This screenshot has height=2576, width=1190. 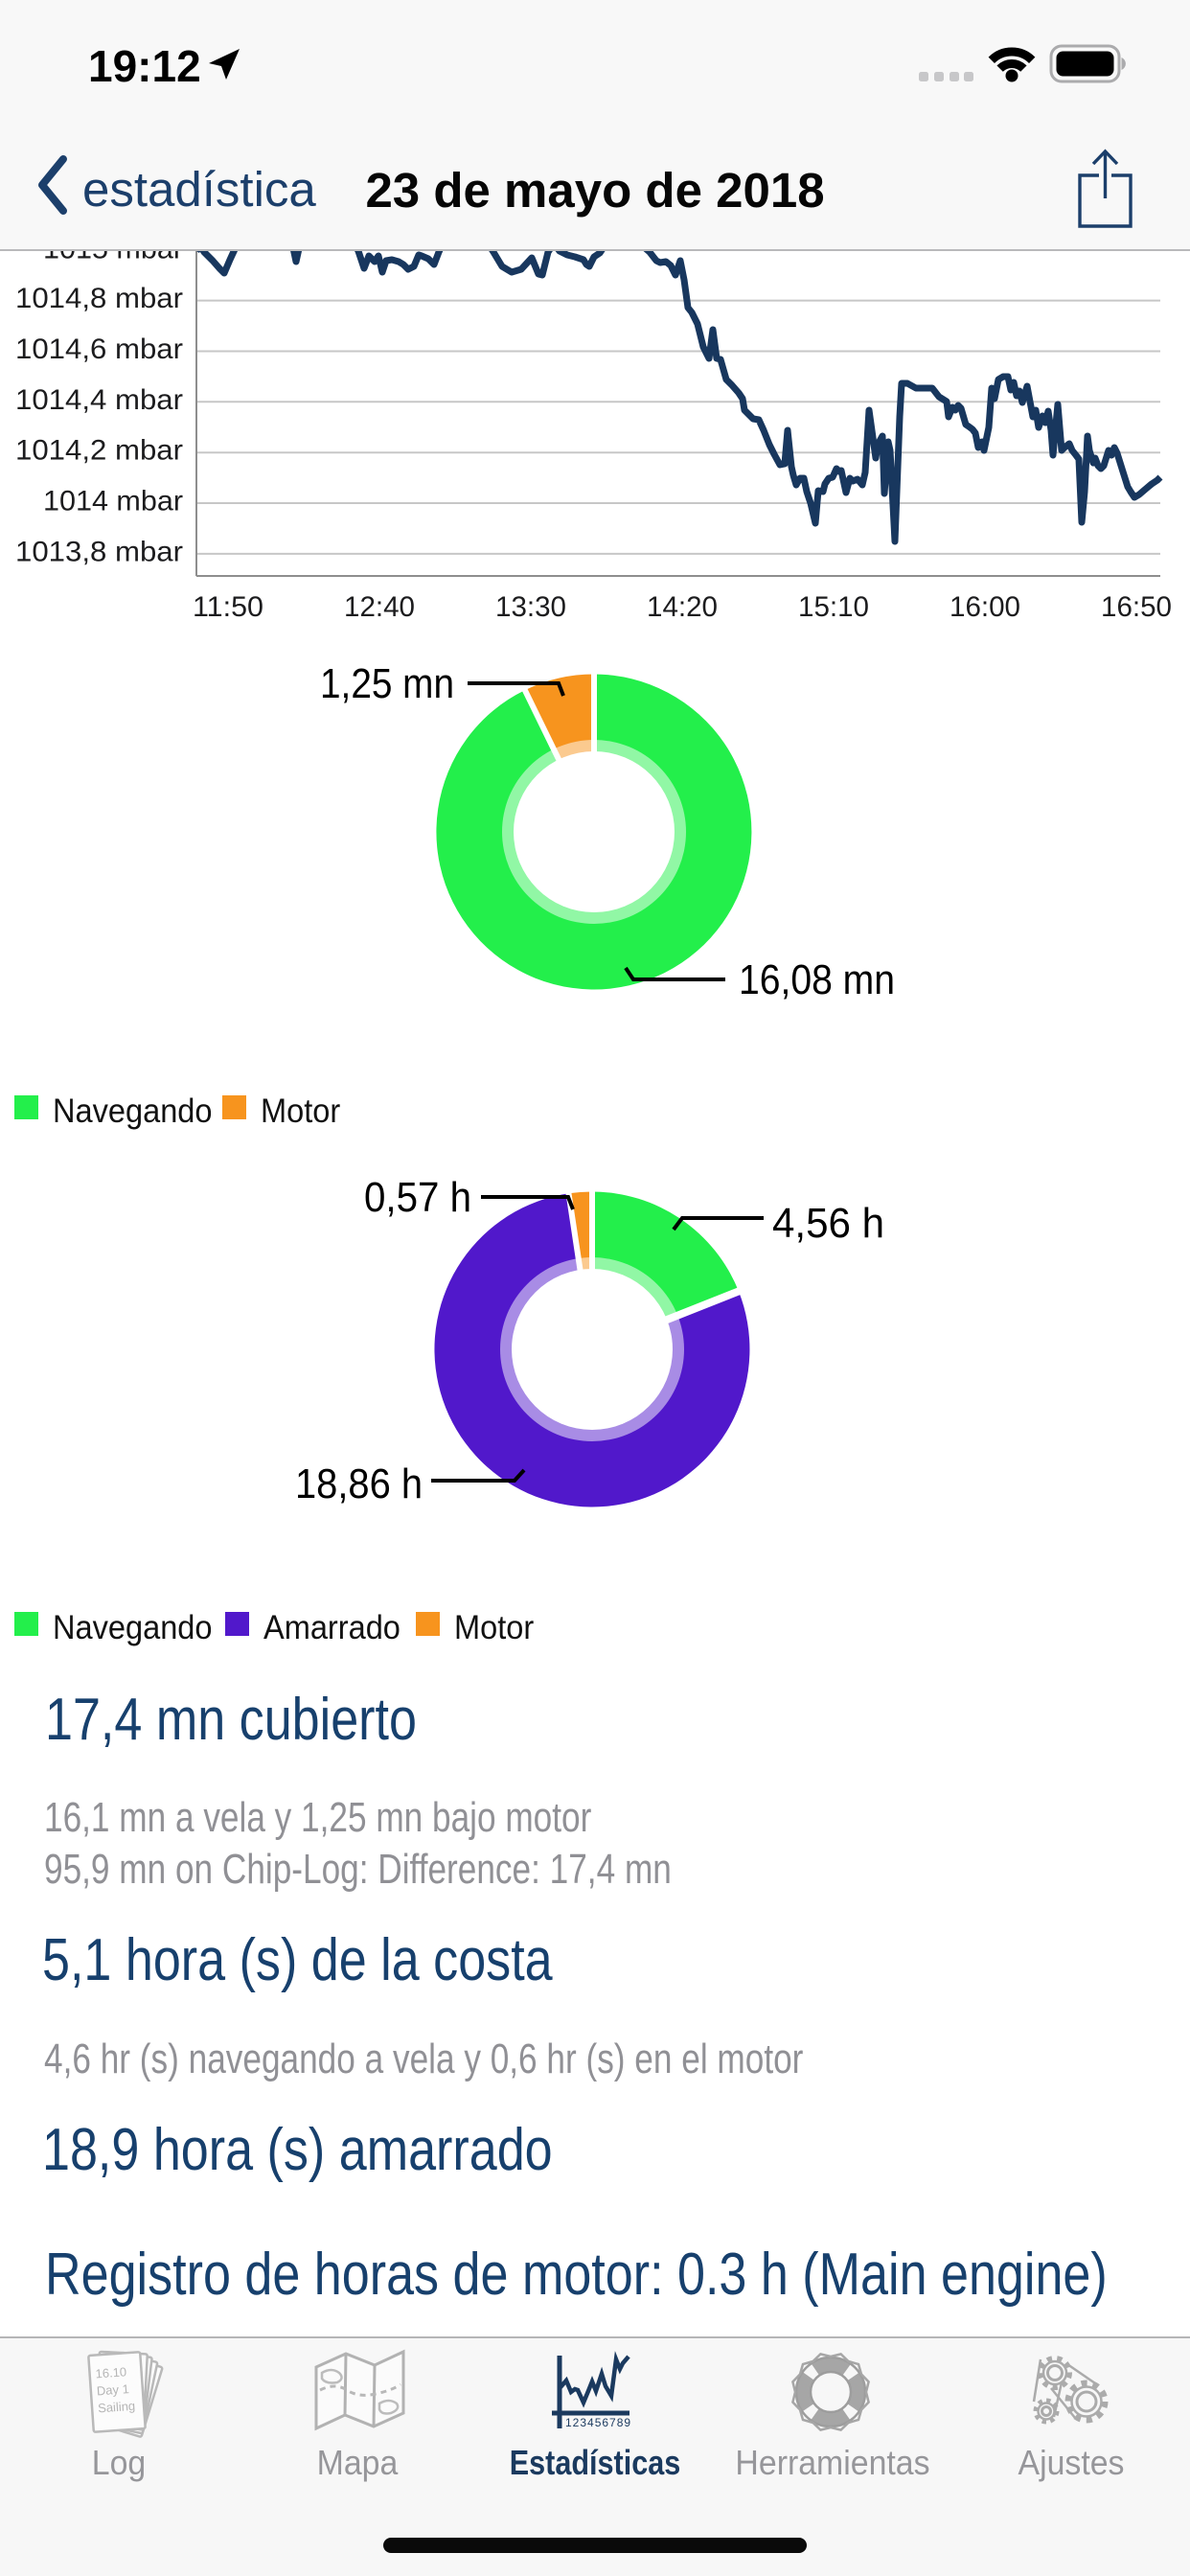 I want to click on svg-text: 12:40, so click(x=380, y=607).